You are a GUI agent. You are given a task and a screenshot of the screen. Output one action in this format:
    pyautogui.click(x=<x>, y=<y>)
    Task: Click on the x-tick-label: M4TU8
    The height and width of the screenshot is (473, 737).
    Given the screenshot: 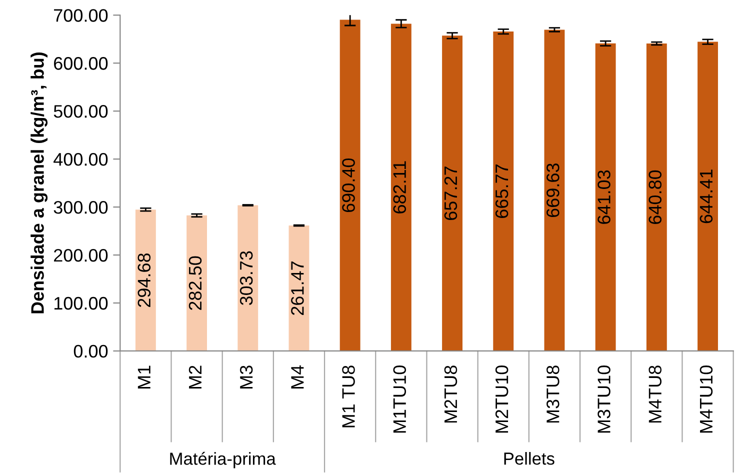 What is the action you would take?
    pyautogui.click(x=655, y=394)
    